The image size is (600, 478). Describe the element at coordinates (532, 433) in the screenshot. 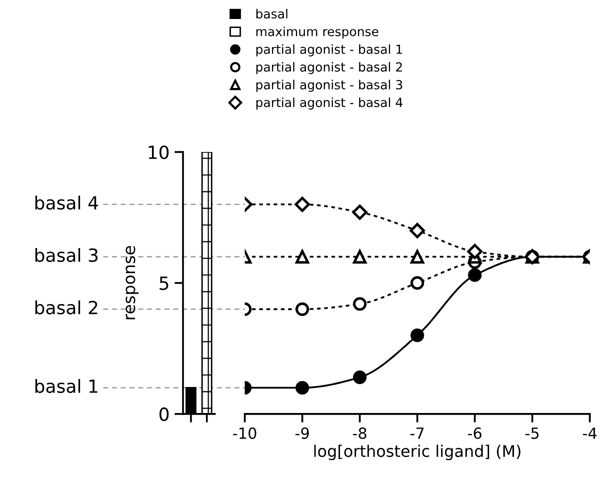

I see `x-tick-label: -5` at that location.